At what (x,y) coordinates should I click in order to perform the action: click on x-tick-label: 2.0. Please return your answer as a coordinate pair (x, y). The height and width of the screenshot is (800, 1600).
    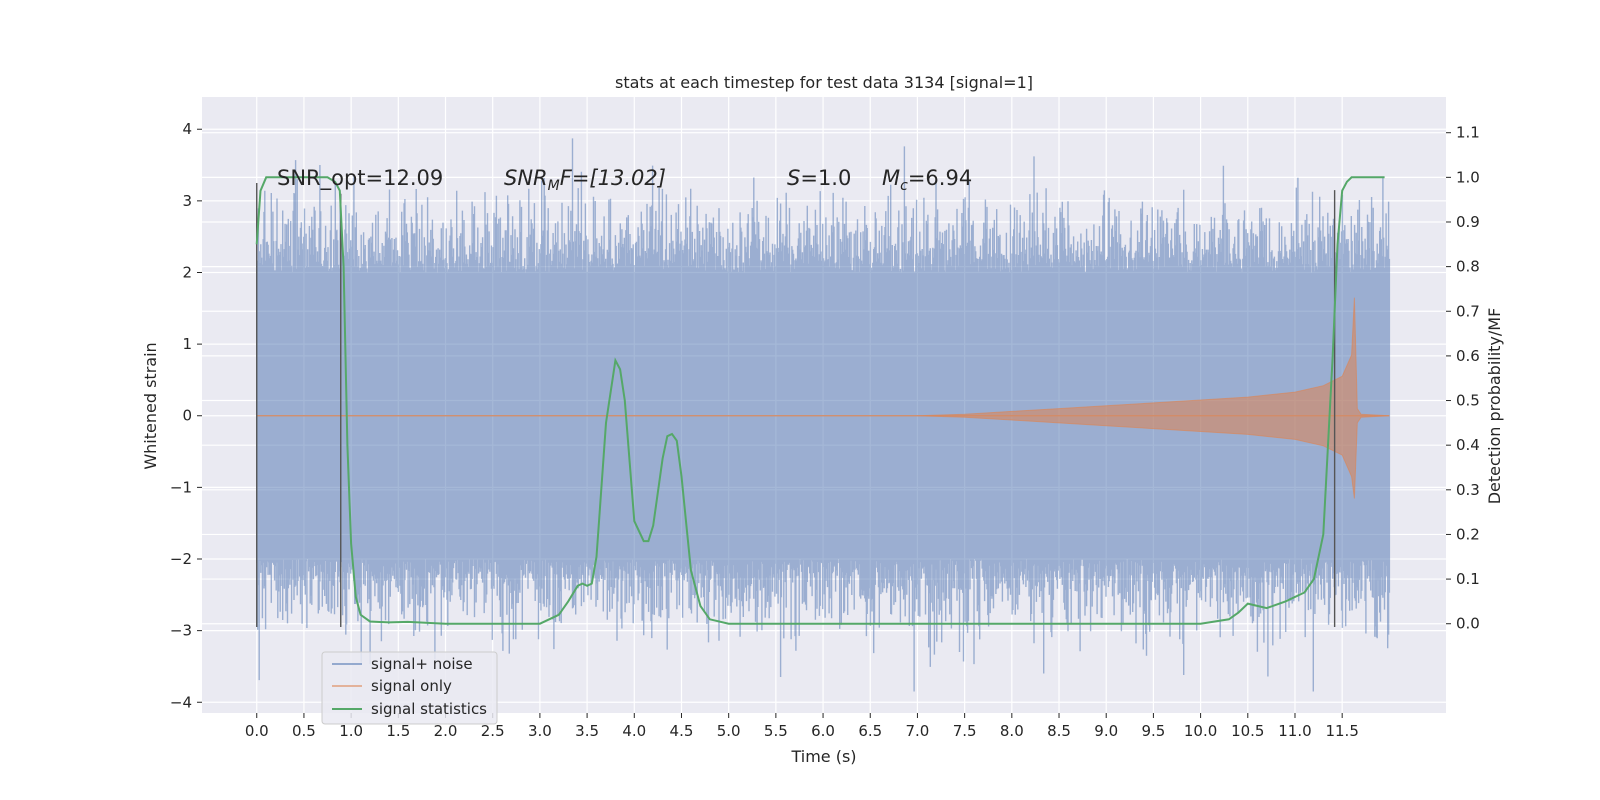
    Looking at the image, I should click on (446, 731).